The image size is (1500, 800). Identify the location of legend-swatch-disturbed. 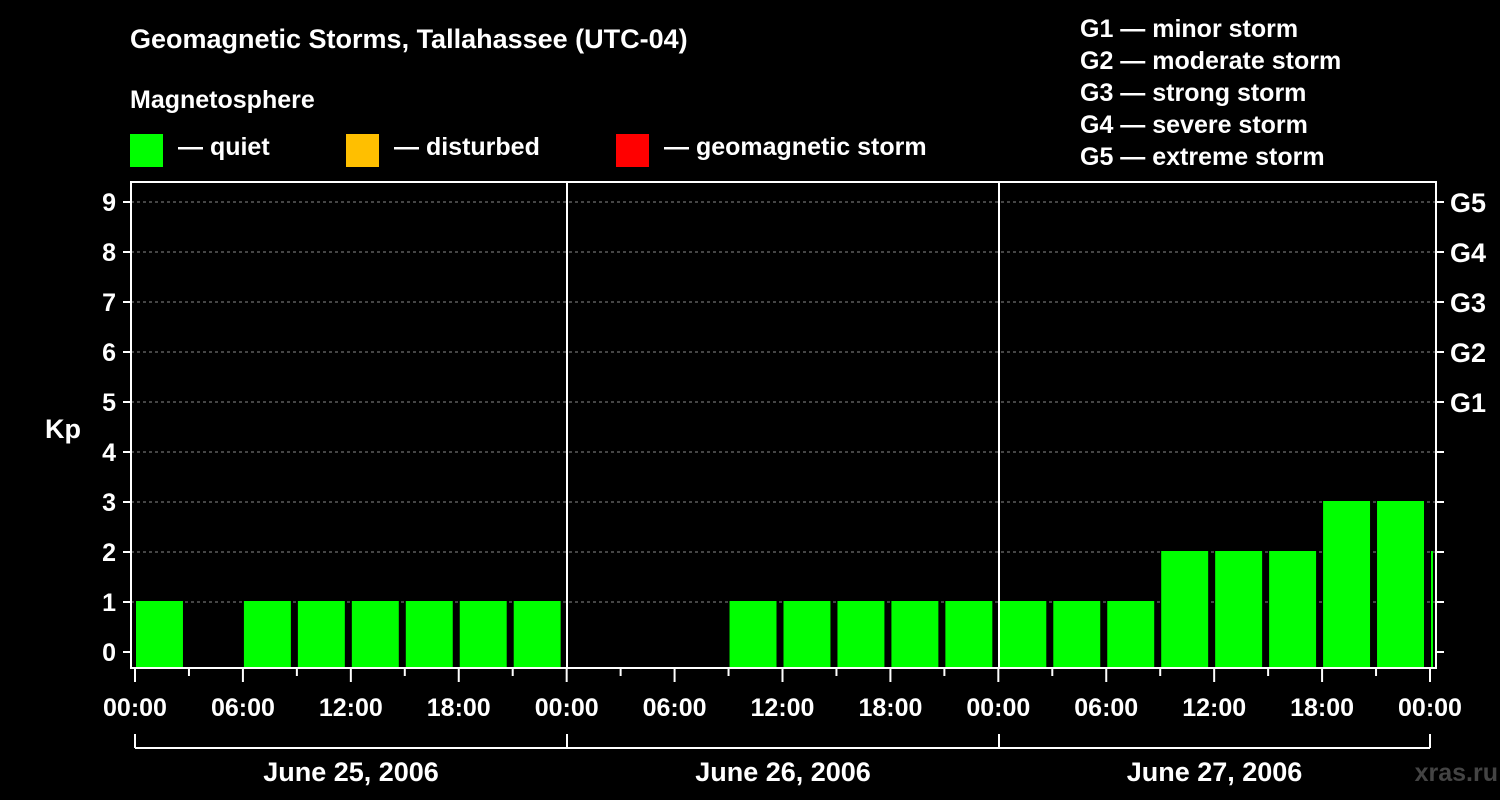
(362, 150).